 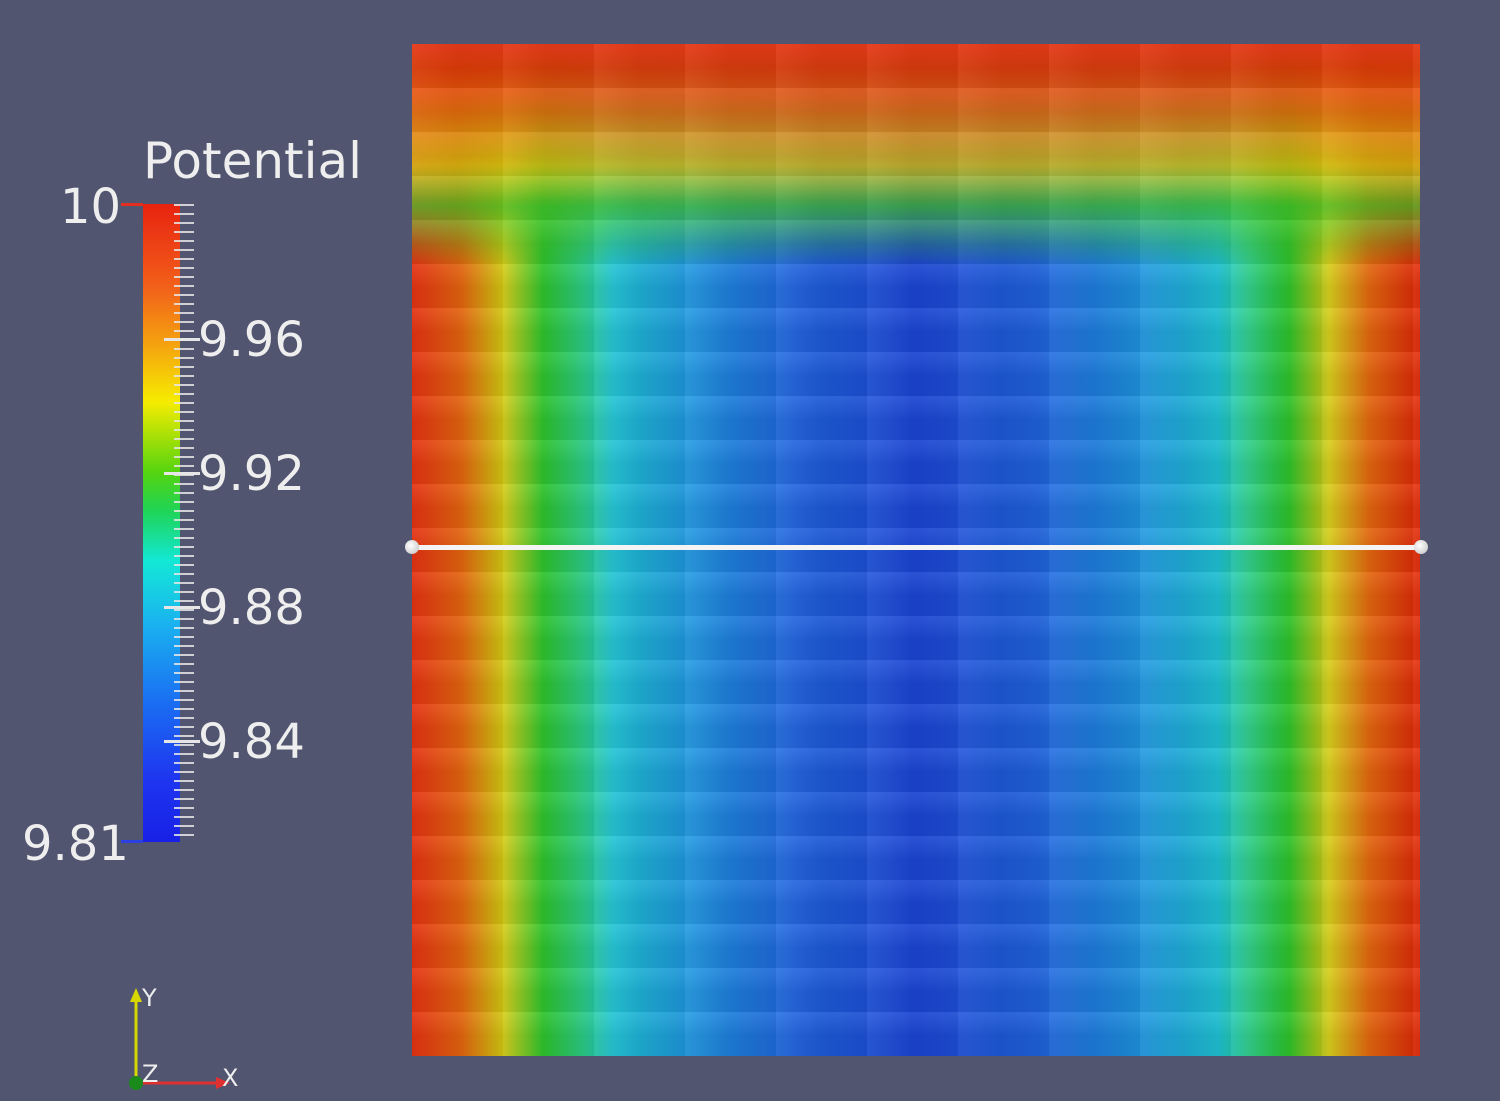 I want to click on probe-start-handle, so click(x=412, y=547).